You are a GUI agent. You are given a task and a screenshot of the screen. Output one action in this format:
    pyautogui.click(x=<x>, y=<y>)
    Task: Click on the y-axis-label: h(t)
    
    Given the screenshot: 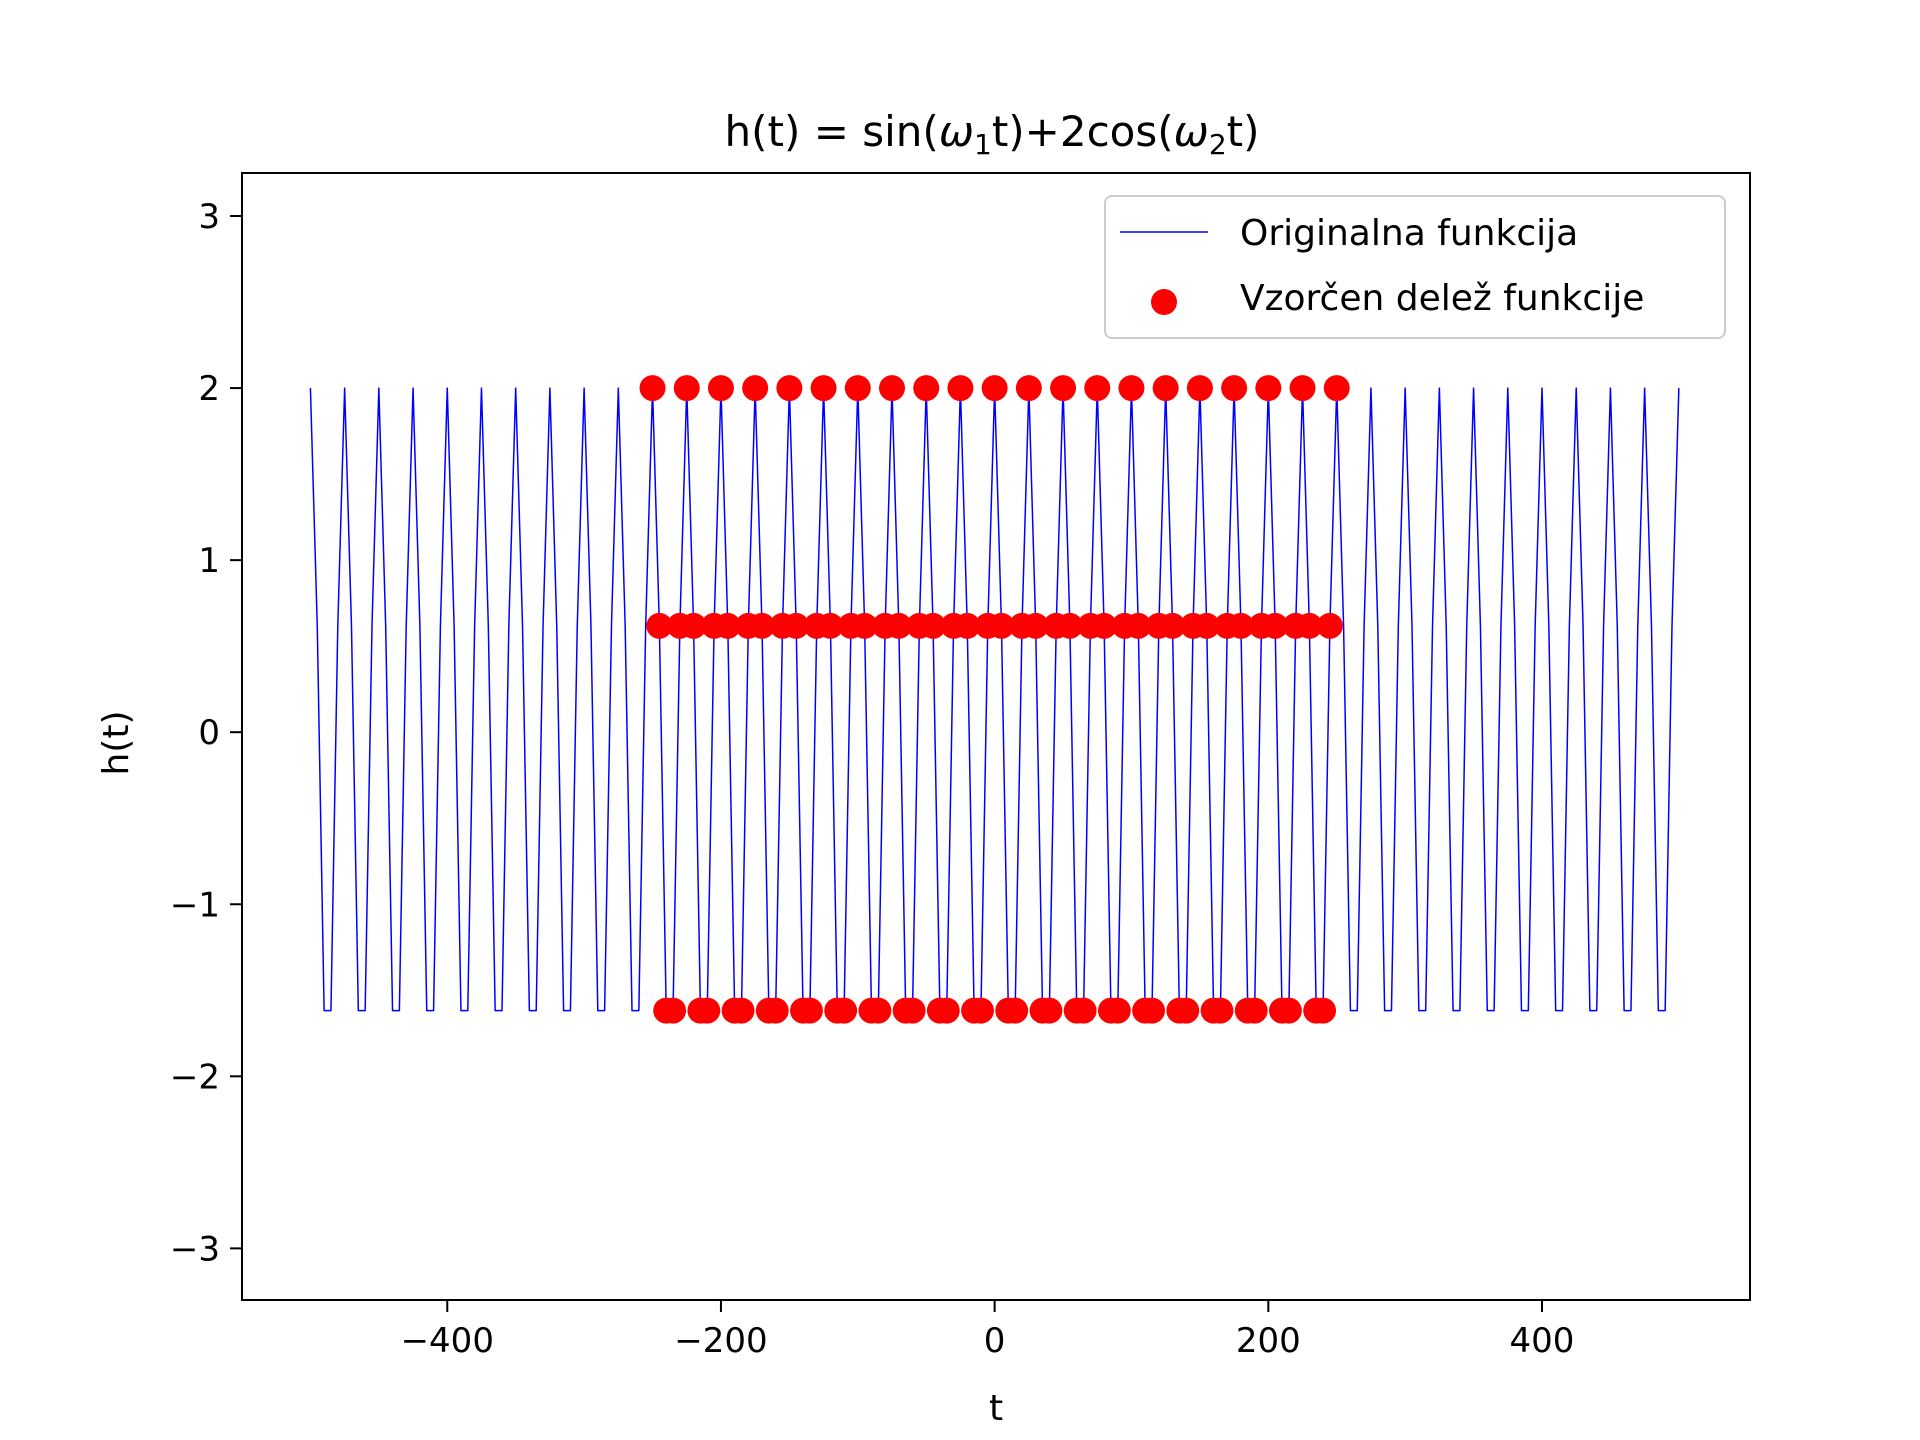 What is the action you would take?
    pyautogui.click(x=116, y=742)
    